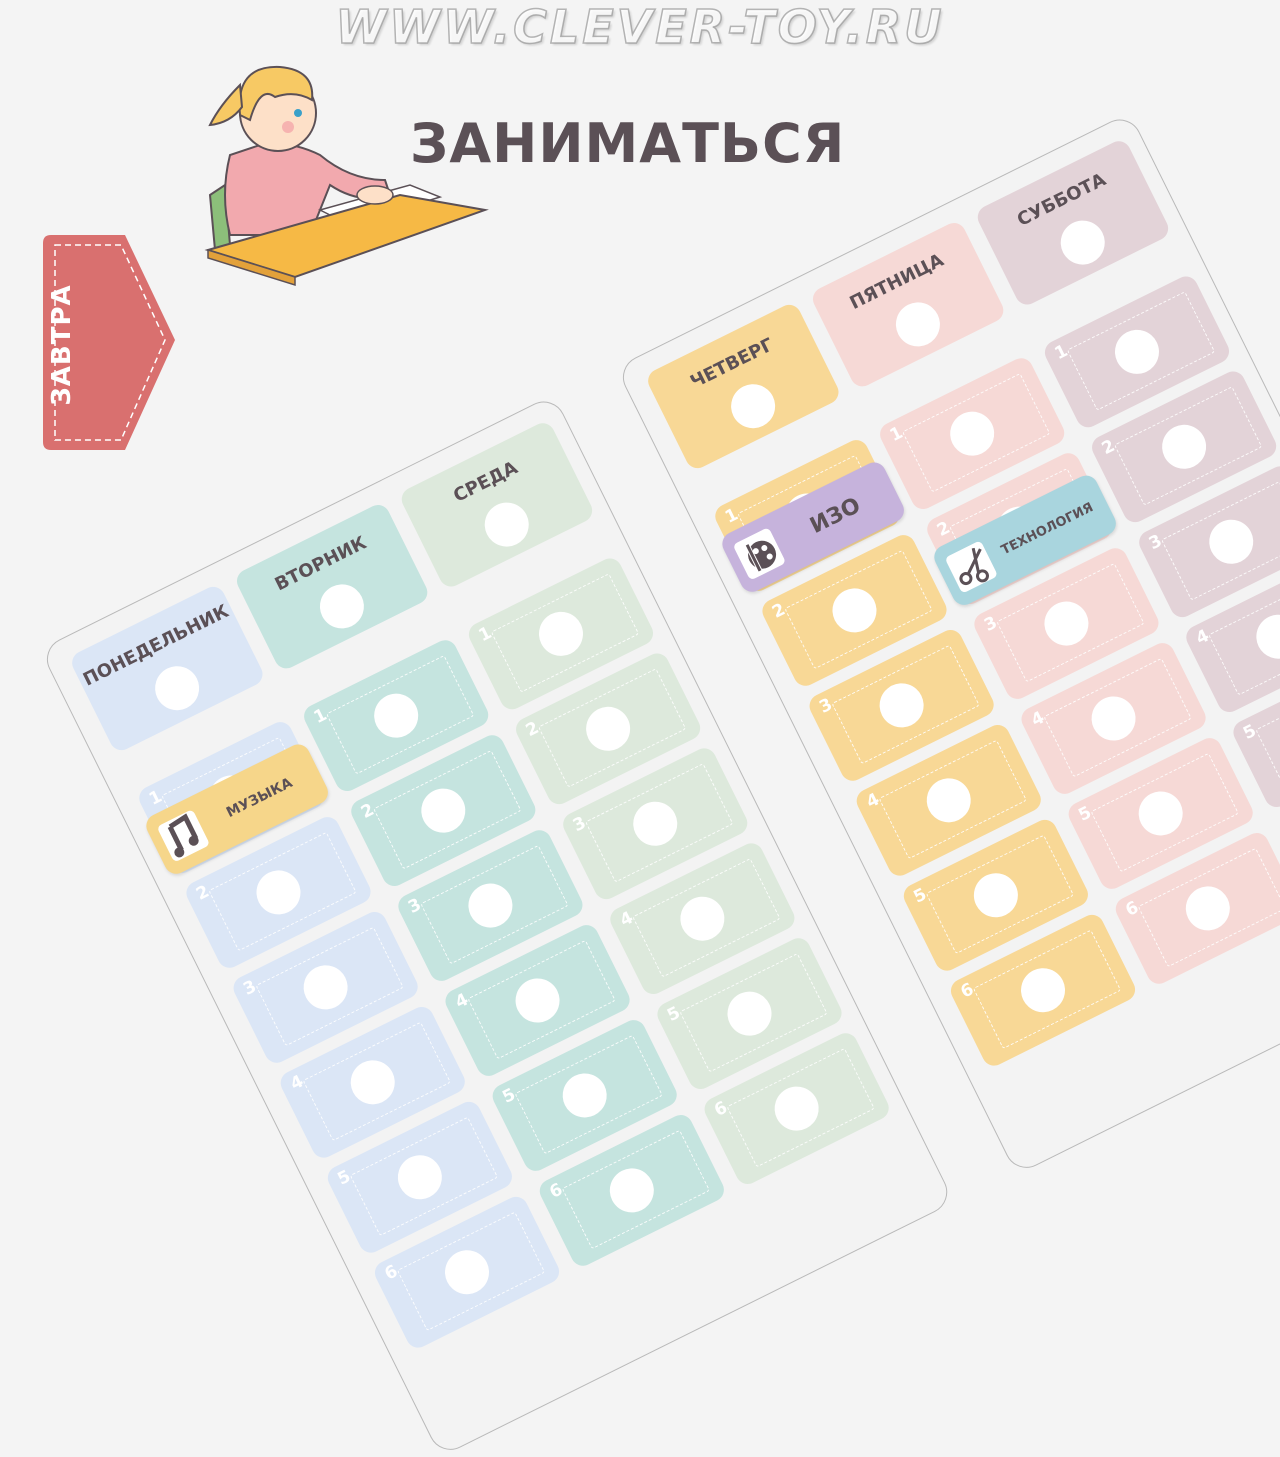 The image size is (1280, 1457). What do you see at coordinates (640, 27) in the screenshot?
I see `watermark: WWW.CLEVER-TOY.RU` at bounding box center [640, 27].